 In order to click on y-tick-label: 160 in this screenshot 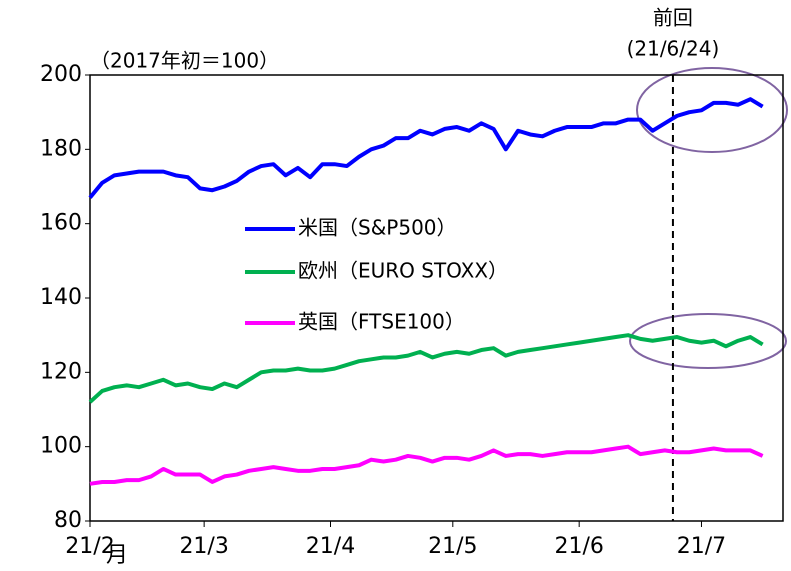, I will do `click(61, 223)`.